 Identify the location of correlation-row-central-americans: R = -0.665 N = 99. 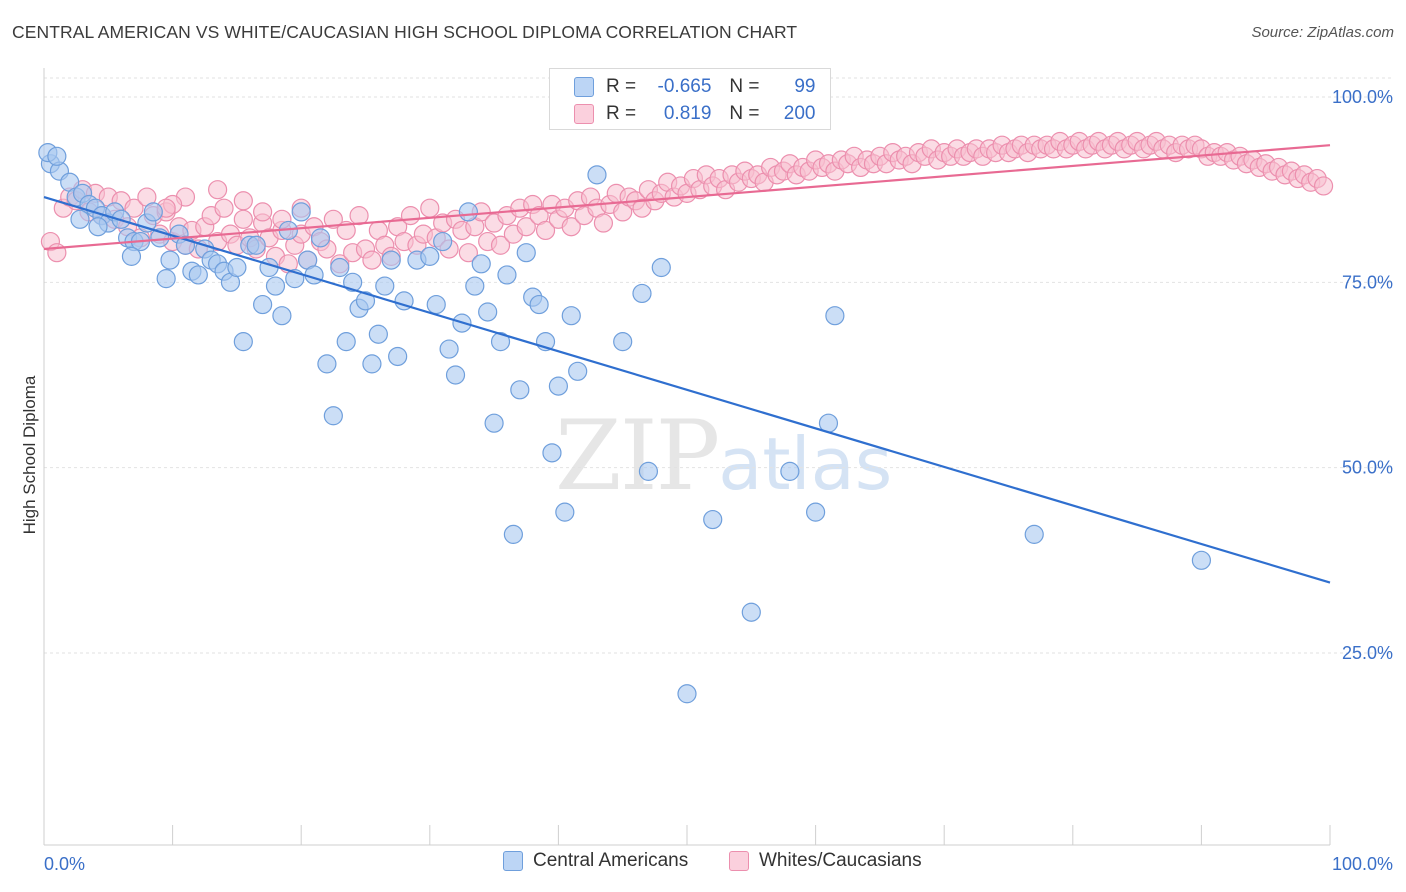
(695, 87).